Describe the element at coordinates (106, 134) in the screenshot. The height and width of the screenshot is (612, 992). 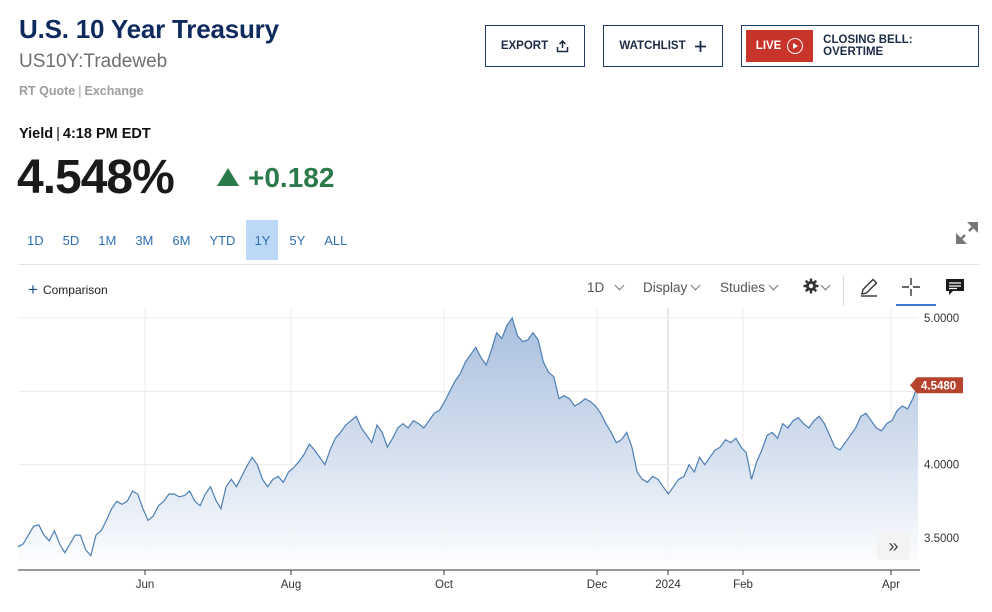
I see `quote-time: 4:18 PM EDT` at that location.